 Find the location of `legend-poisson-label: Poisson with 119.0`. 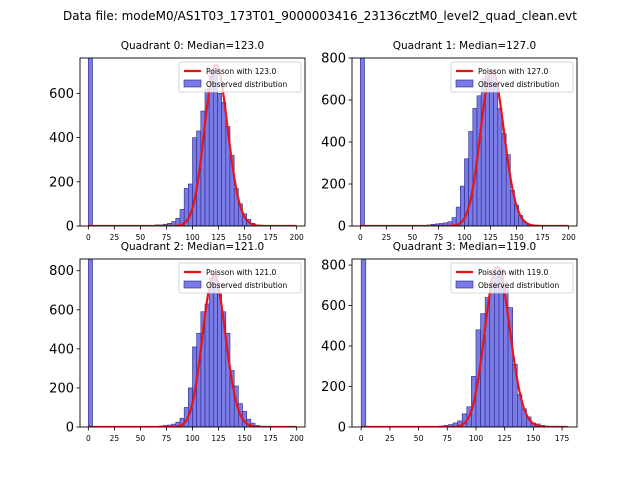

legend-poisson-label: Poisson with 119.0 is located at coordinates (513, 272).